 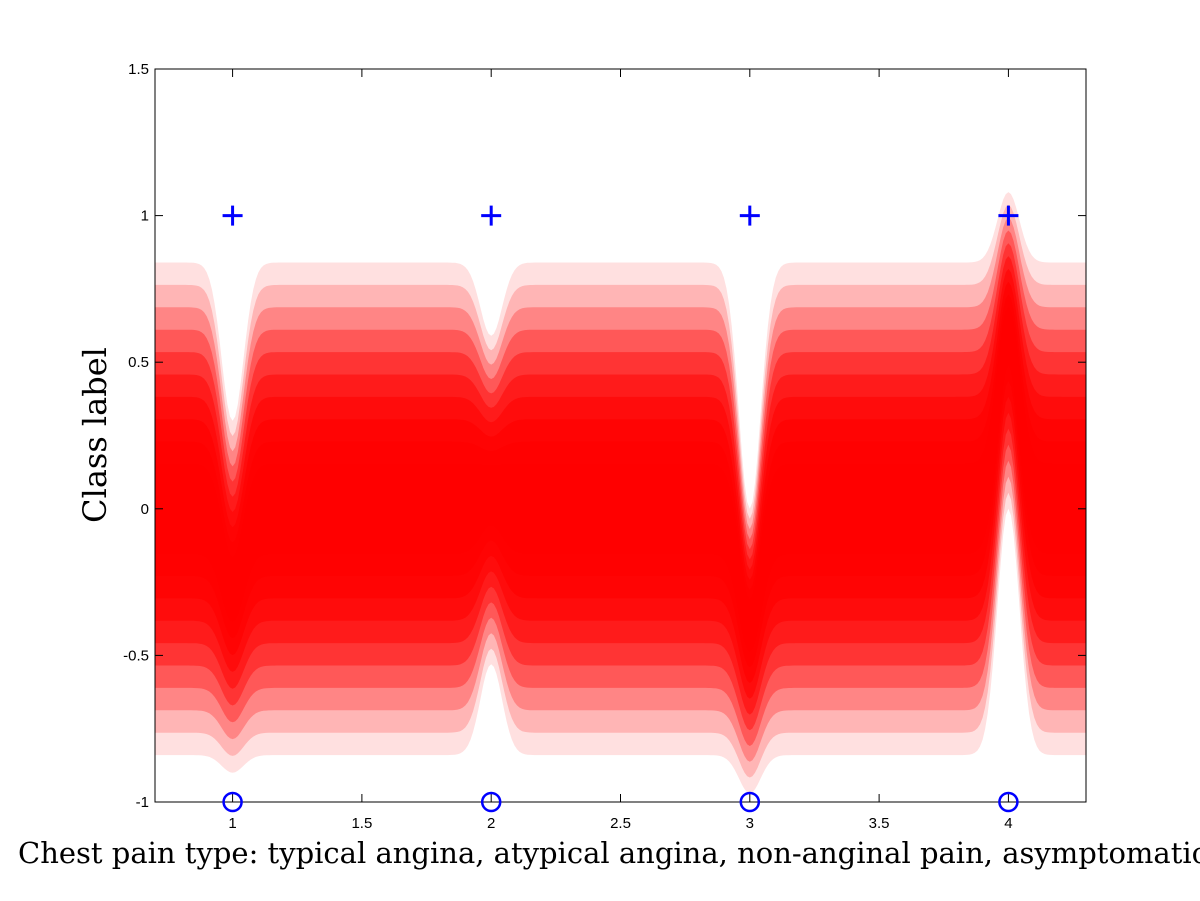 What do you see at coordinates (145, 216) in the screenshot?
I see `y-tick-label: 1` at bounding box center [145, 216].